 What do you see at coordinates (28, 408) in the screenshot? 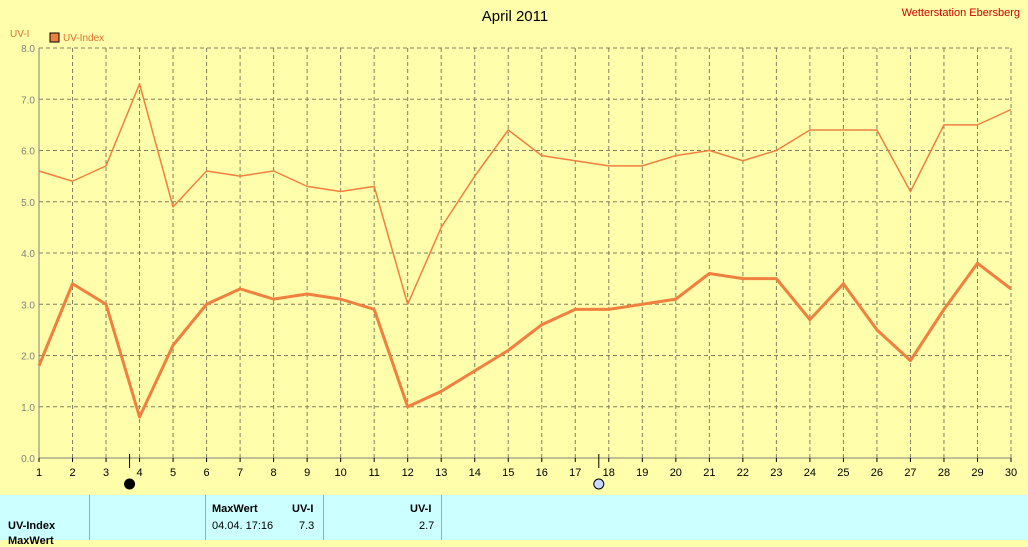
I see `y-tick-label: 1.0` at bounding box center [28, 408].